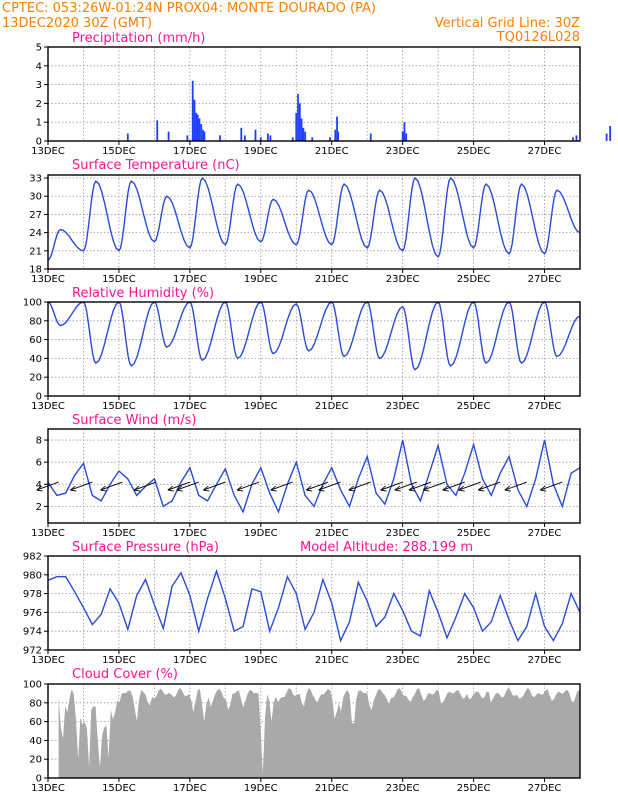 The height and width of the screenshot is (800, 618). I want to click on temperature-title: Surface Temperature (nC), so click(156, 165).